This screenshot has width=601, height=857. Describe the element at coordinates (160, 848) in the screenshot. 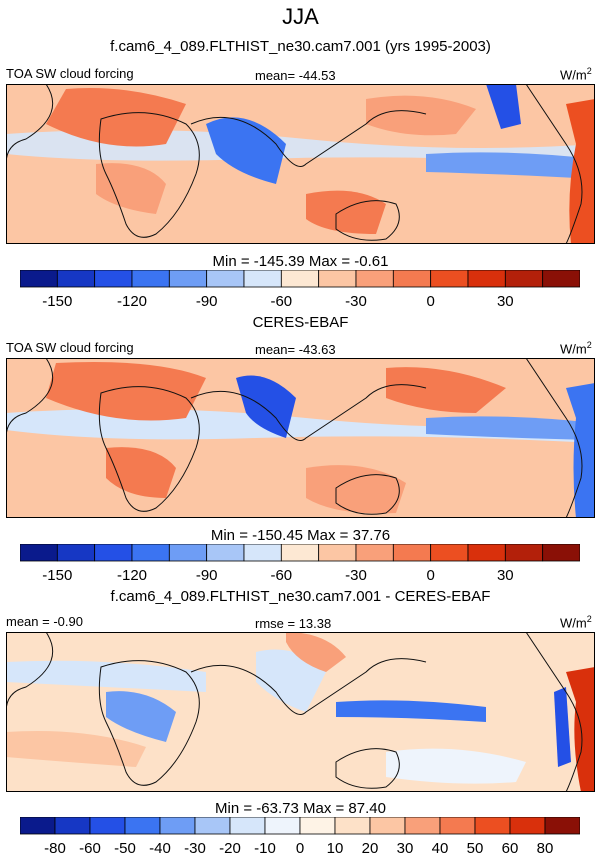

I see `colorbar-tick-label: -40` at that location.